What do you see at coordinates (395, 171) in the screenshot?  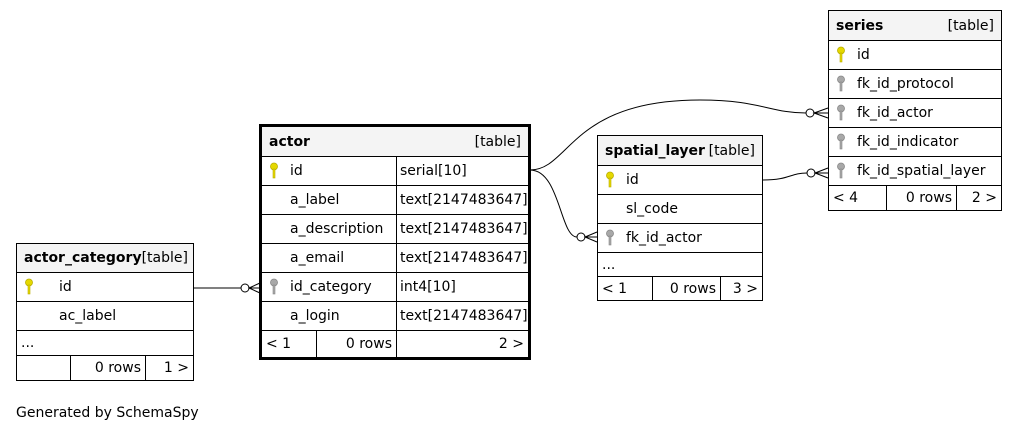 I see `column-row: id serial[10]` at bounding box center [395, 171].